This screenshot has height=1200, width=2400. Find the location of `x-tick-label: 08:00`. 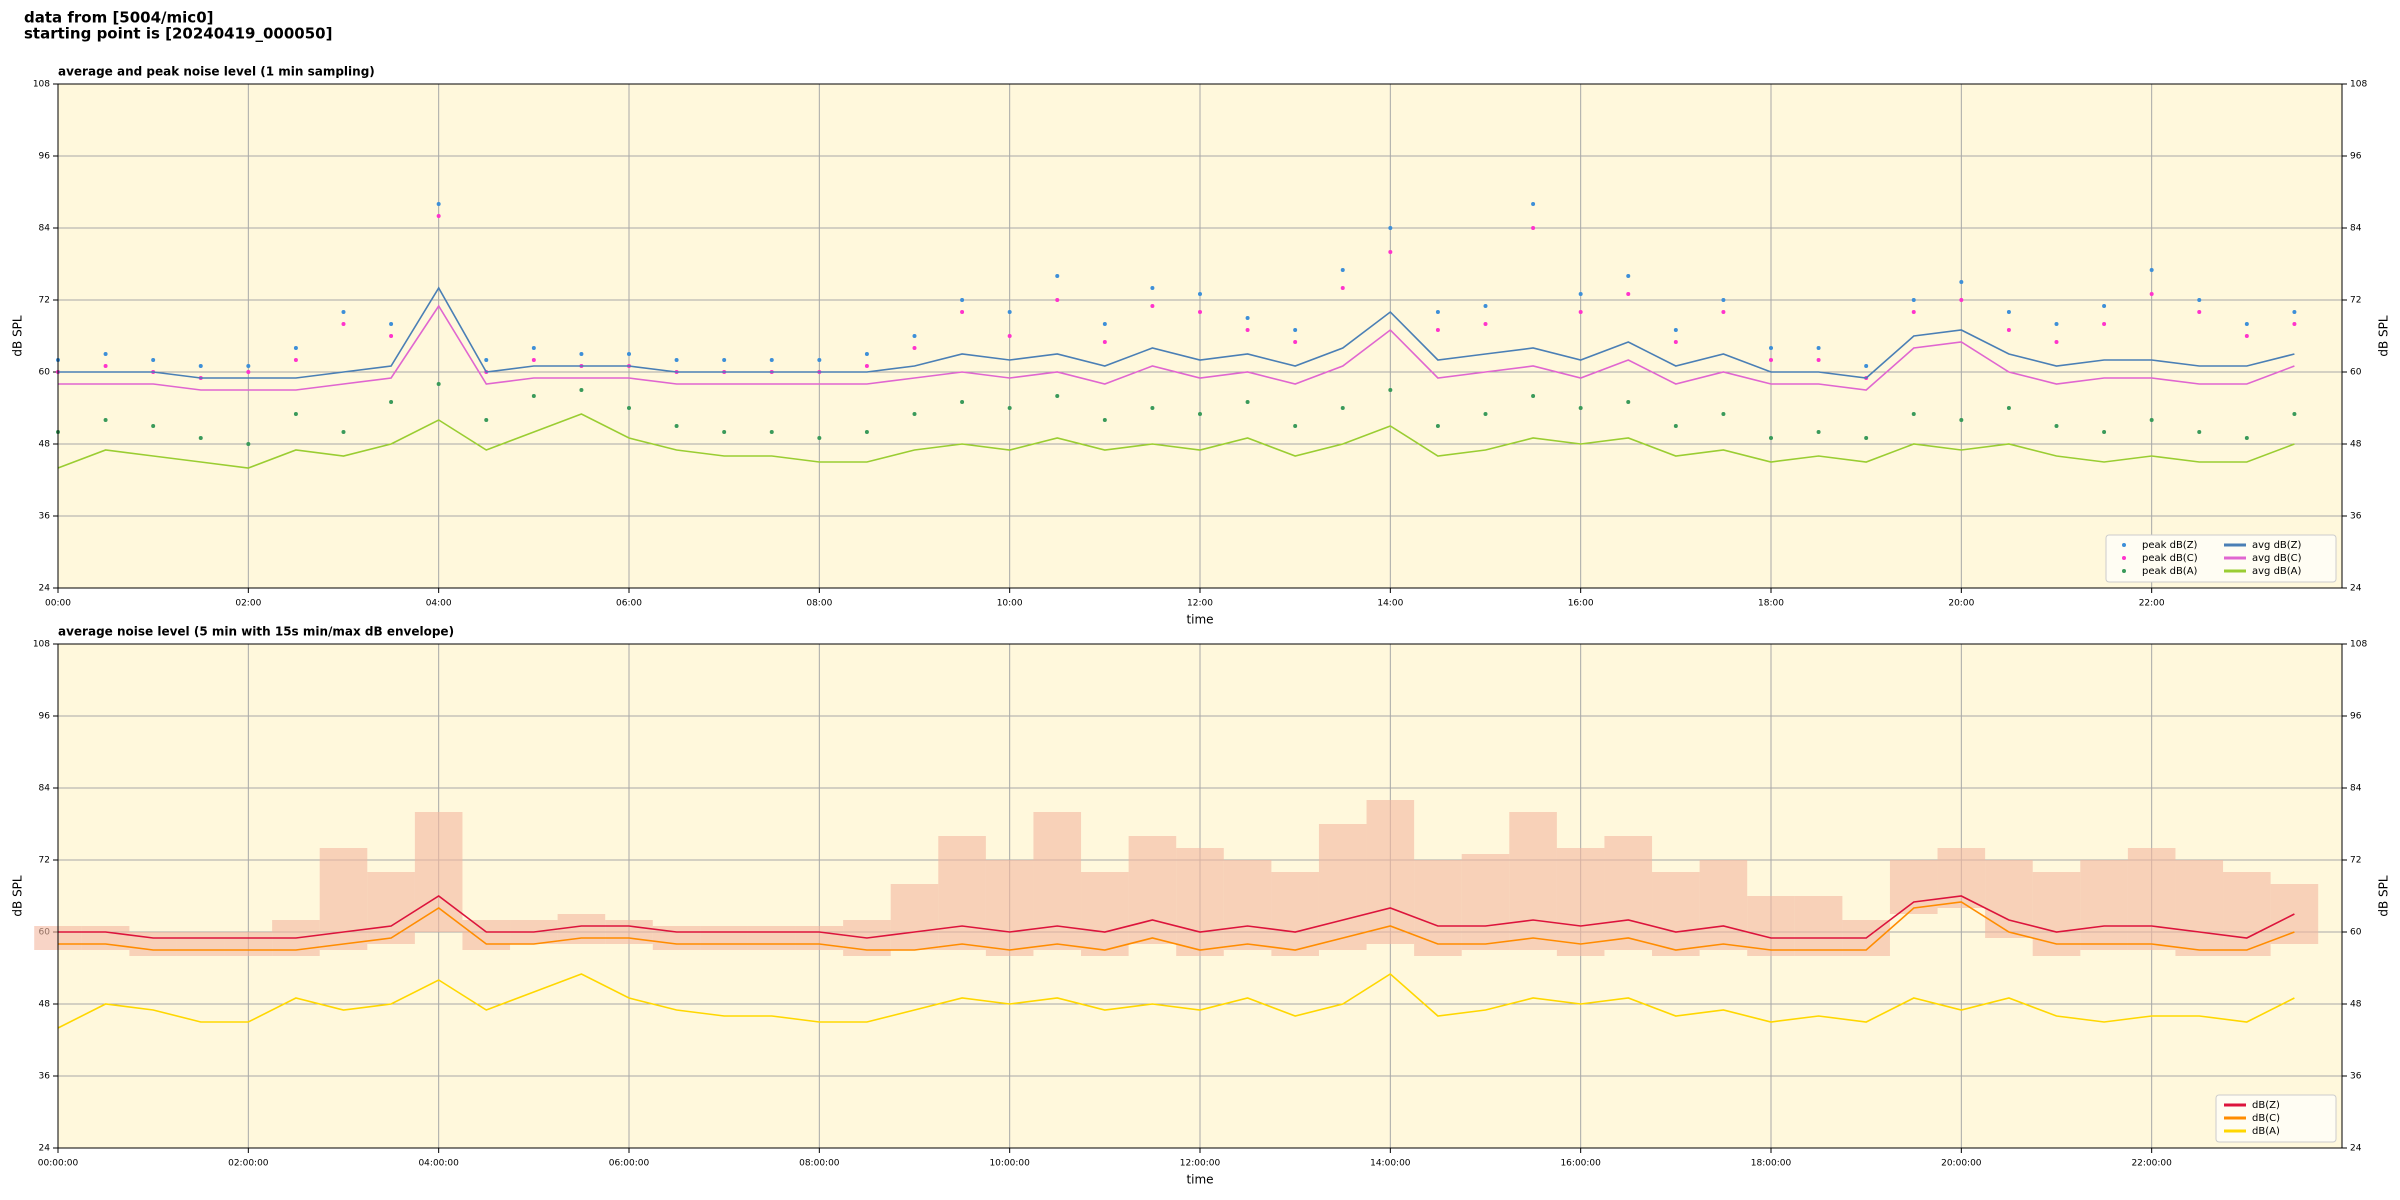

x-tick-label: 08:00 is located at coordinates (819, 604).